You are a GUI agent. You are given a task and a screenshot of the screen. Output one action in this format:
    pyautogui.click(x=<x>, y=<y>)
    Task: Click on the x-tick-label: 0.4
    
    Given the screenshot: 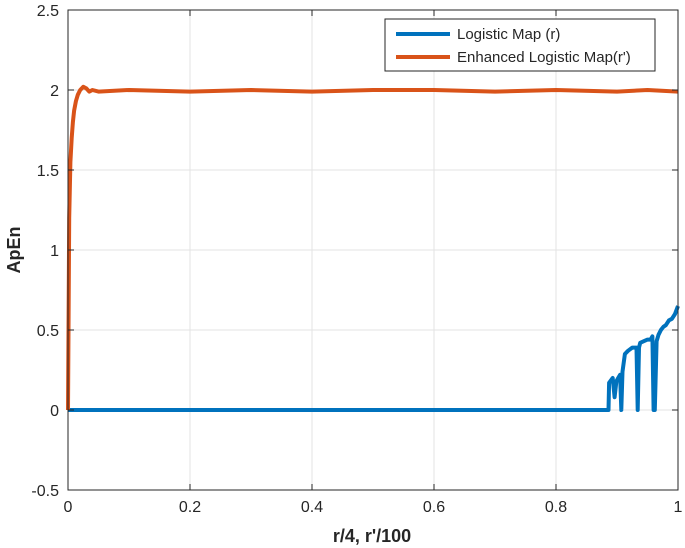 What is the action you would take?
    pyautogui.click(x=312, y=507)
    